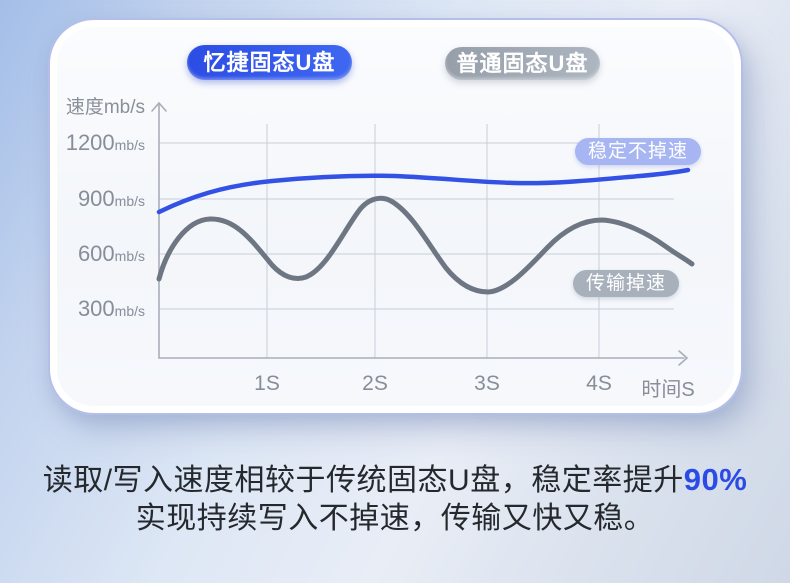  What do you see at coordinates (105, 107) in the screenshot?
I see `y-axis-title: 速度mb/s` at bounding box center [105, 107].